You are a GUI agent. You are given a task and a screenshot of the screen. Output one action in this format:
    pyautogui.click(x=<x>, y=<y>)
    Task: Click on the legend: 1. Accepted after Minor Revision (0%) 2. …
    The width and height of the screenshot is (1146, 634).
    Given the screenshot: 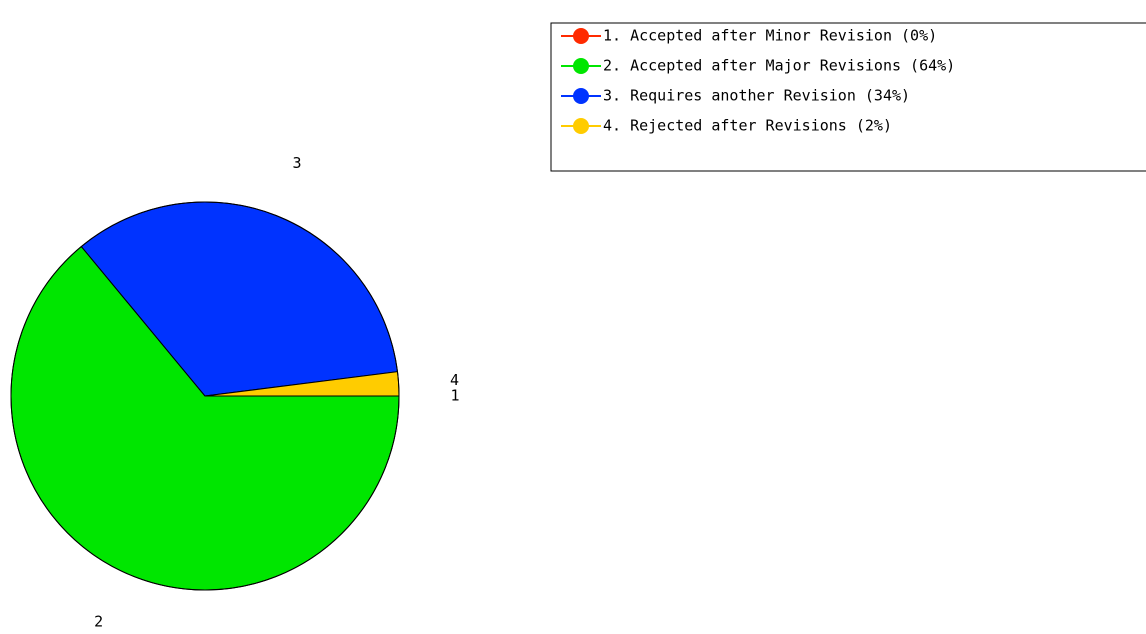 What is the action you would take?
    pyautogui.click(x=848, y=97)
    